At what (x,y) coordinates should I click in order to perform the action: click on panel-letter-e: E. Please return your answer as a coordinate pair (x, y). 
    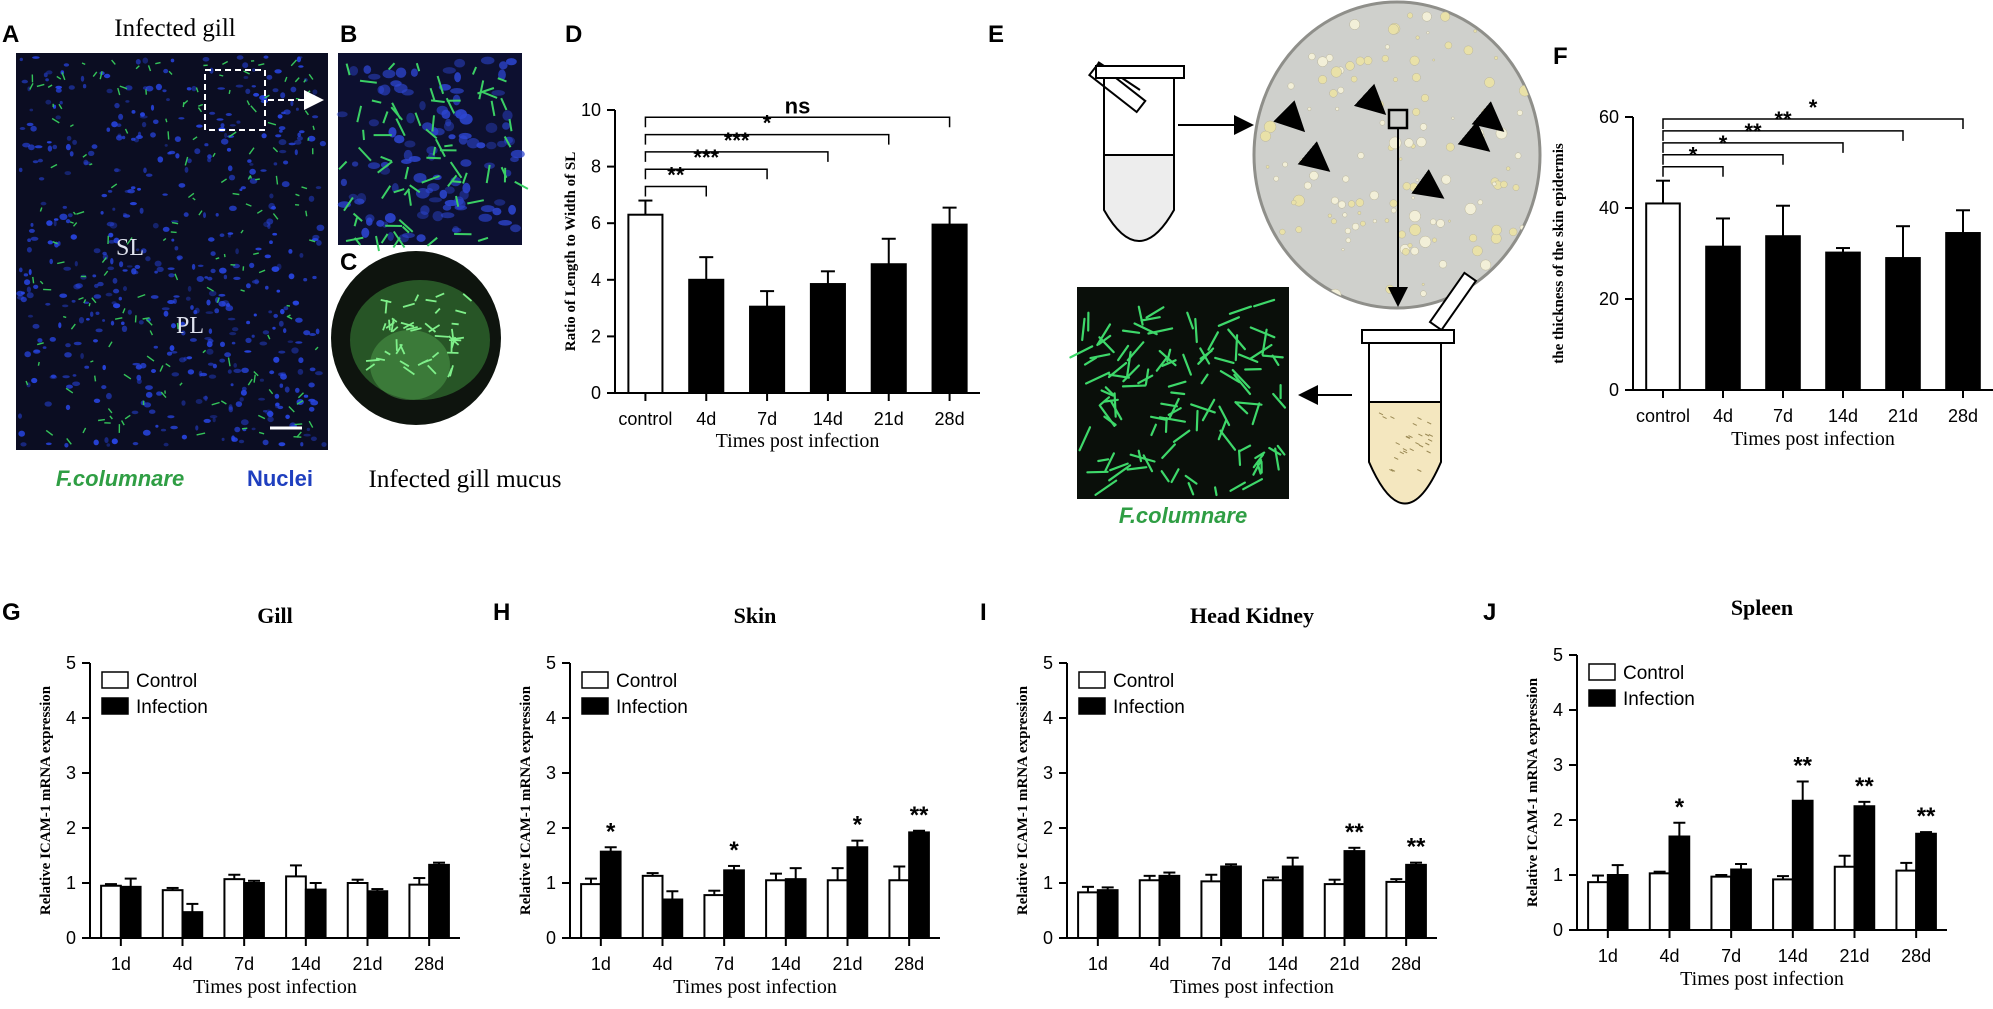
    Looking at the image, I should click on (996, 34).